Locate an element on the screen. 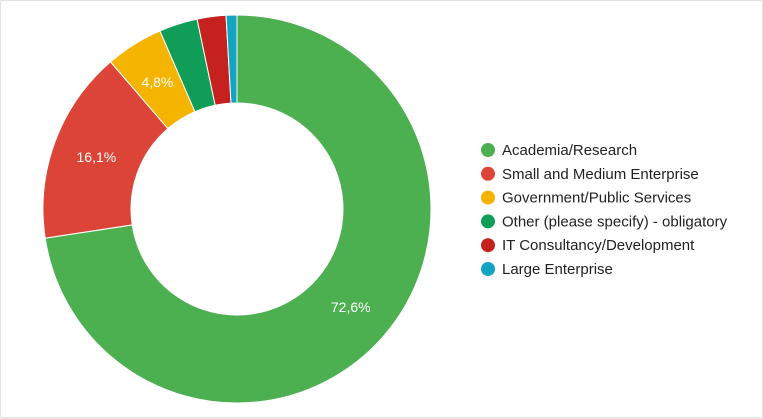 Image resolution: width=763 pixels, height=419 pixels. legend-item-academia-research: Academia/Research is located at coordinates (559, 150).